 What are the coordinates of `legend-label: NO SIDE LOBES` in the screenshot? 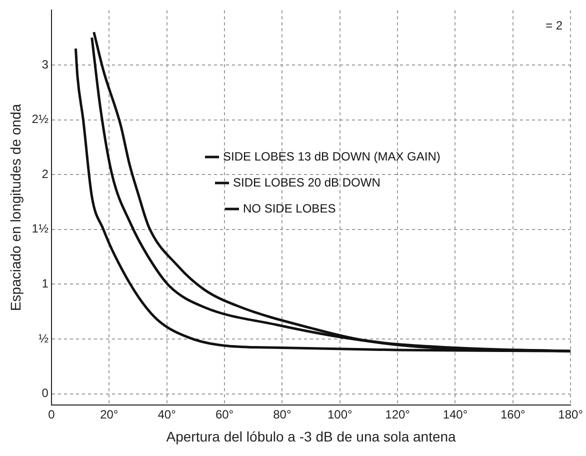 It's located at (289, 208).